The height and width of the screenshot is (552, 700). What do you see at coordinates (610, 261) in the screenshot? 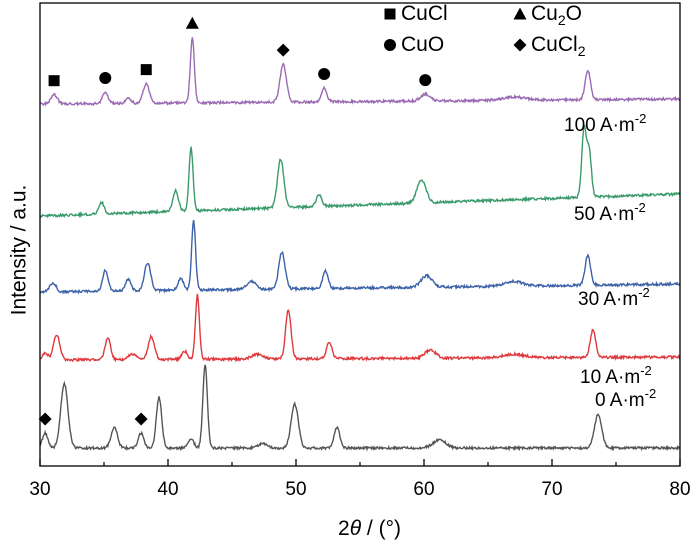
I see `series-labels: 0 A·m-210 A·m-2 30 A·m-2 50 A·m-2 100 A·m-2` at bounding box center [610, 261].